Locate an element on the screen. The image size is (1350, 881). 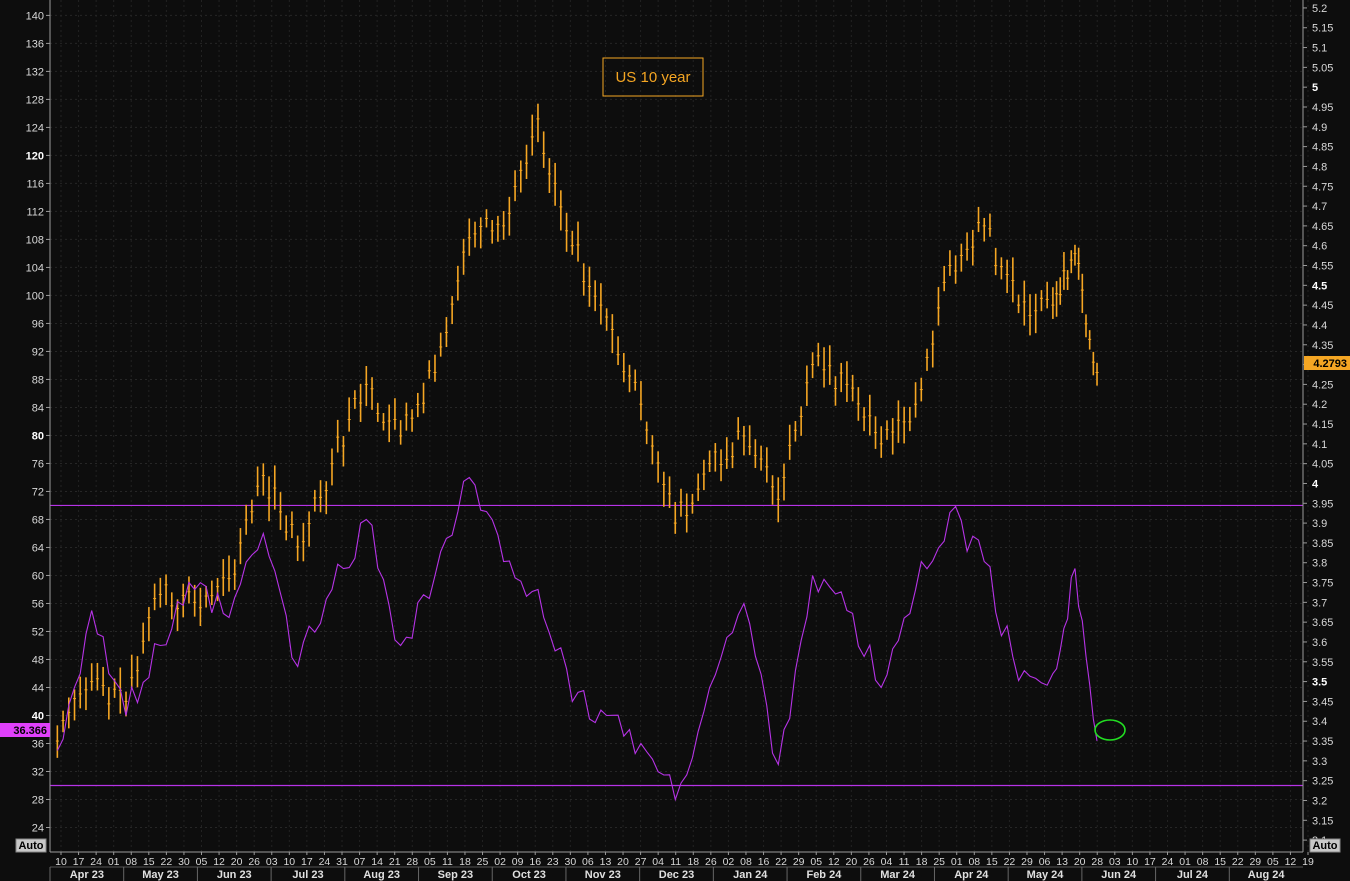
month-label: Apr 23 is located at coordinates (87, 875).